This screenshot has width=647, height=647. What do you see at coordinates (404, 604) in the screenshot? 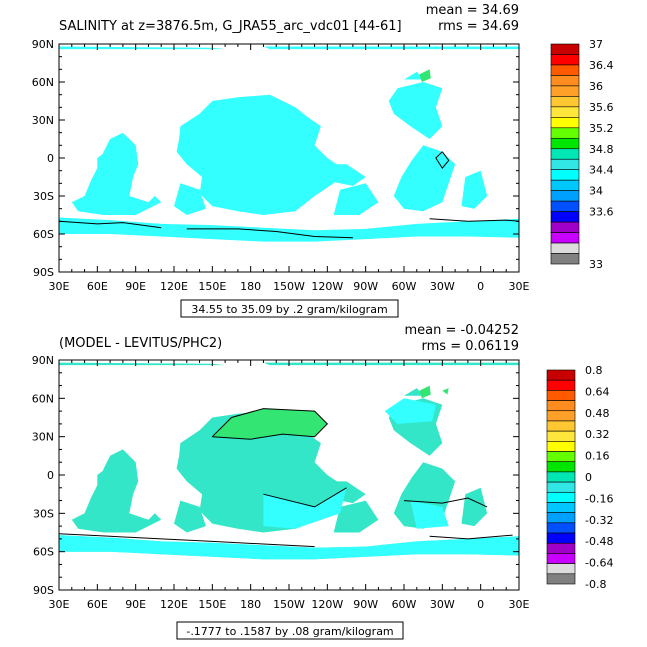
I see `x-tick-label: 60W` at bounding box center [404, 604].